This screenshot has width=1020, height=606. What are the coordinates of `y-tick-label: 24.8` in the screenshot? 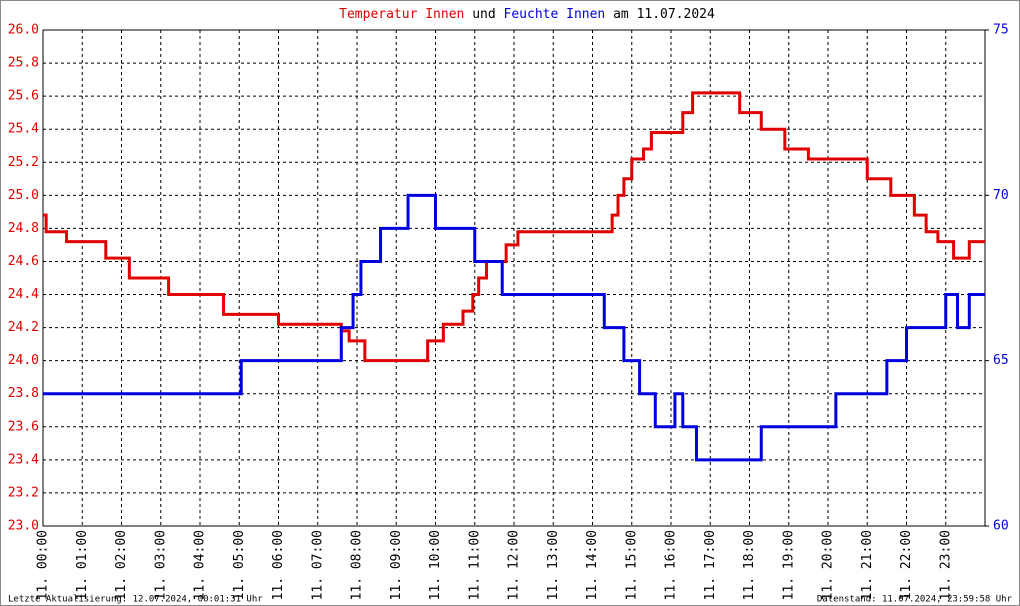 It's located at (23, 228).